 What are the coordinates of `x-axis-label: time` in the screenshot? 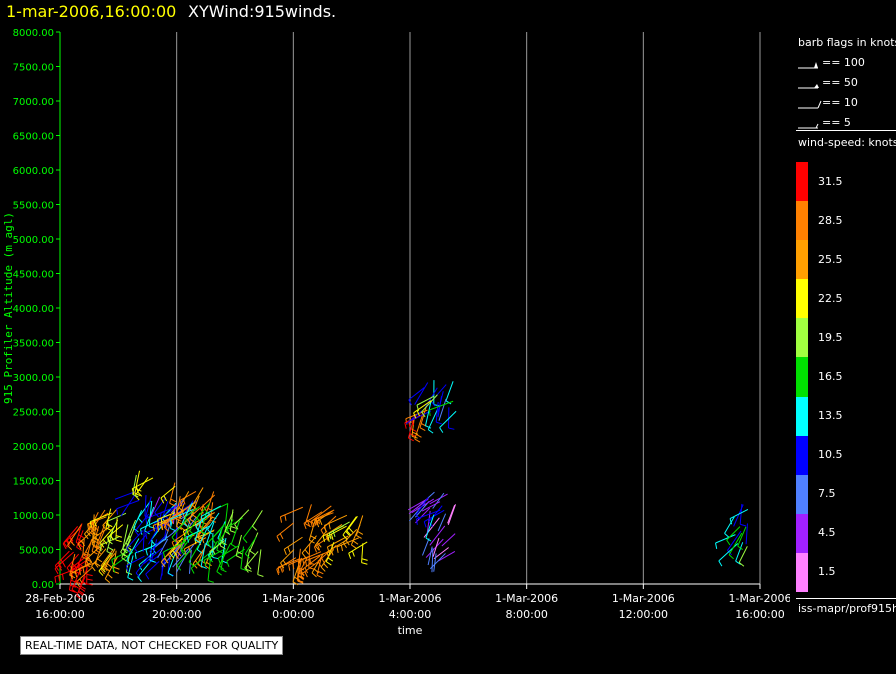 It's located at (410, 630).